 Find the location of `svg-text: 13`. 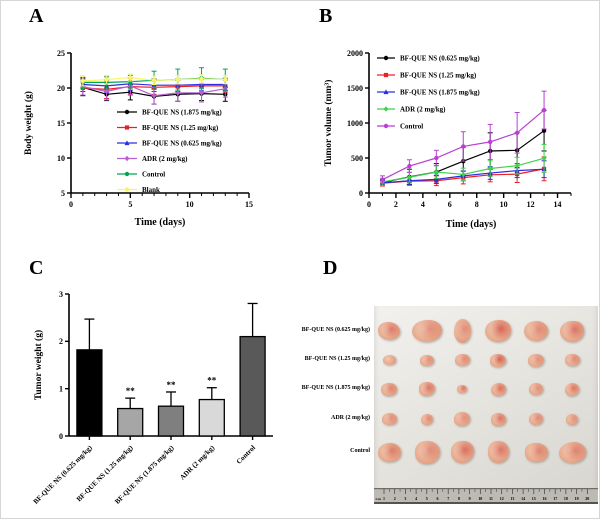

svg-text: 13 is located at coordinates (512, 498).